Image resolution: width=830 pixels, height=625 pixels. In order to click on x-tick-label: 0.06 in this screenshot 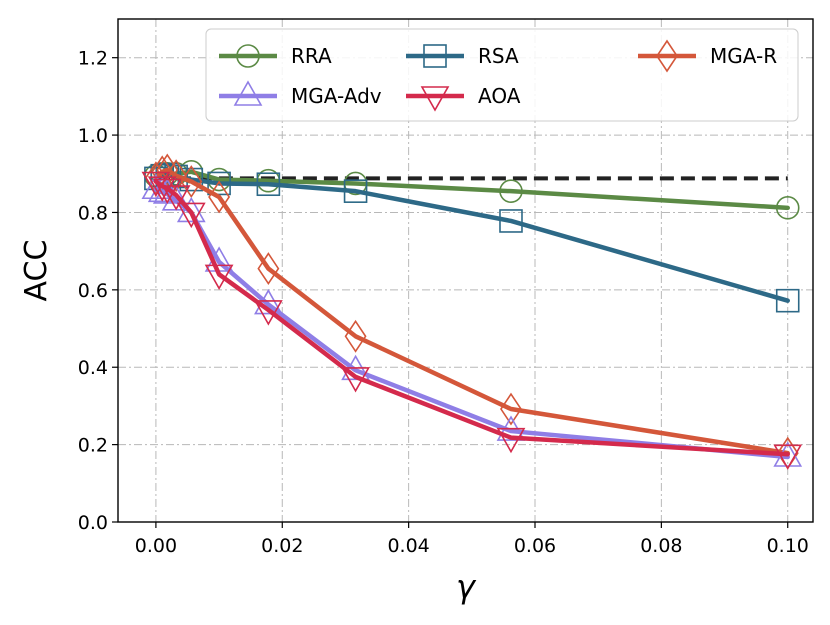, I will do `click(535, 546)`.